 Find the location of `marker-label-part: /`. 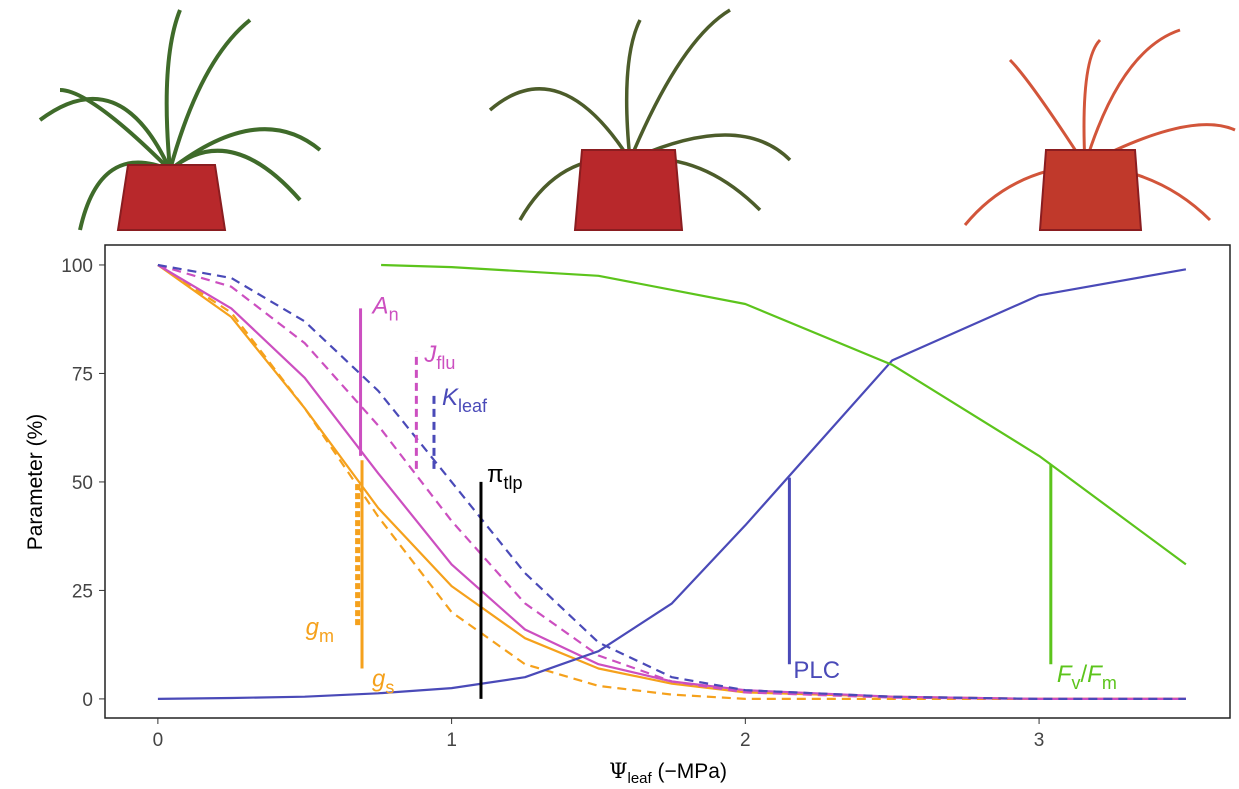

marker-label-part: / is located at coordinates (1083, 674).